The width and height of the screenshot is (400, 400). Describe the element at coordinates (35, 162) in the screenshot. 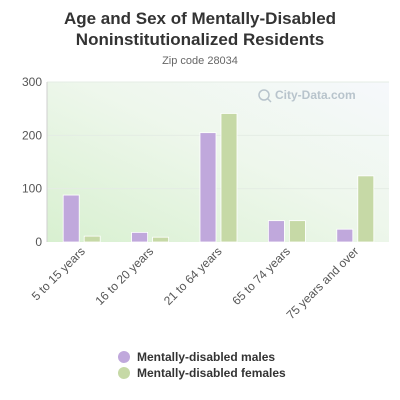

I see `y-axis: 0 100 200 300` at that location.